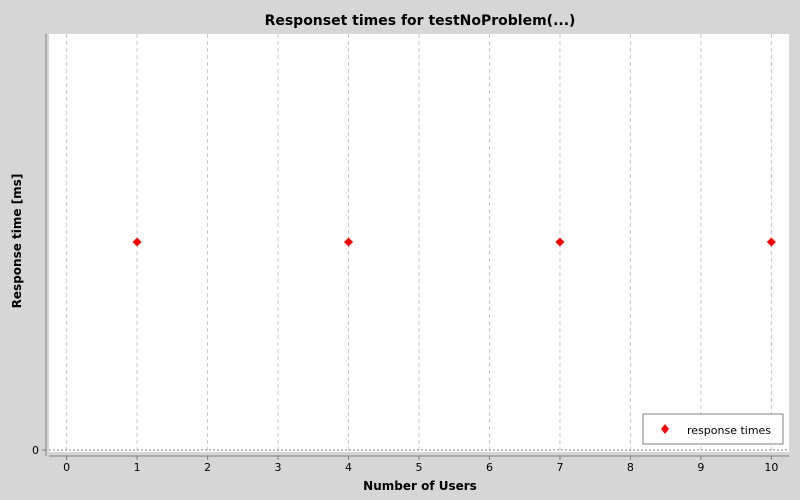 The height and width of the screenshot is (500, 800). What do you see at coordinates (489, 467) in the screenshot?
I see `x-tick-label: 6` at bounding box center [489, 467].